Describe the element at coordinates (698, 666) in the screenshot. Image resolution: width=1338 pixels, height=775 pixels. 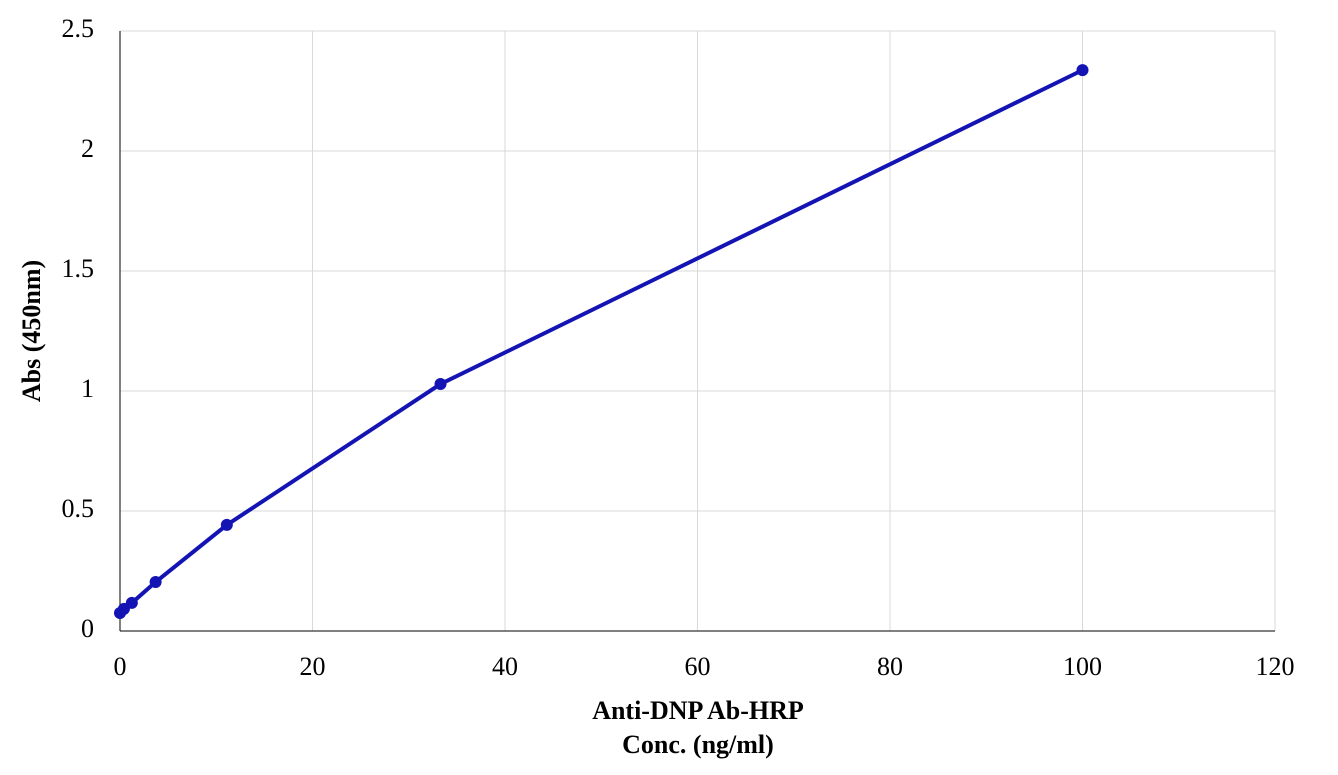
I see `x-tick-label: 60` at that location.